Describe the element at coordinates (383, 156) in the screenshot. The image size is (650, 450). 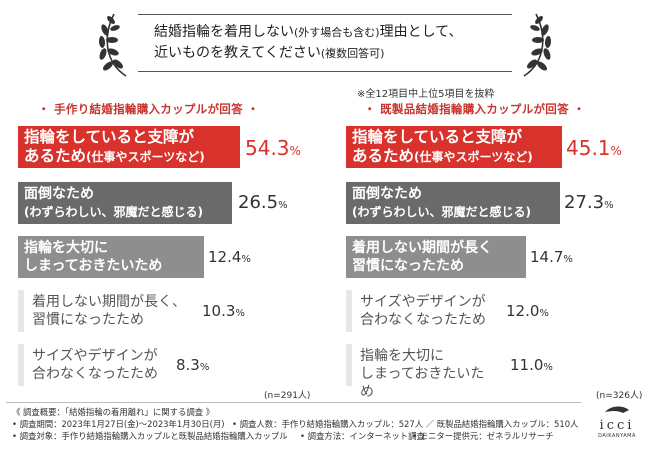
I see `bar-right-1-line2: あるため` at that location.